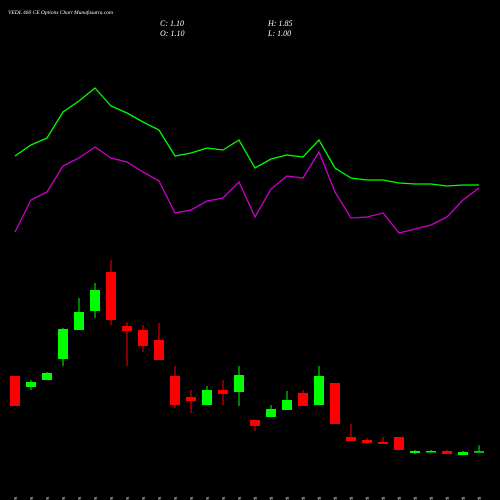 The height and width of the screenshot is (500, 500). I want to click on ohlc-open: O: 1.10, so click(172, 33).